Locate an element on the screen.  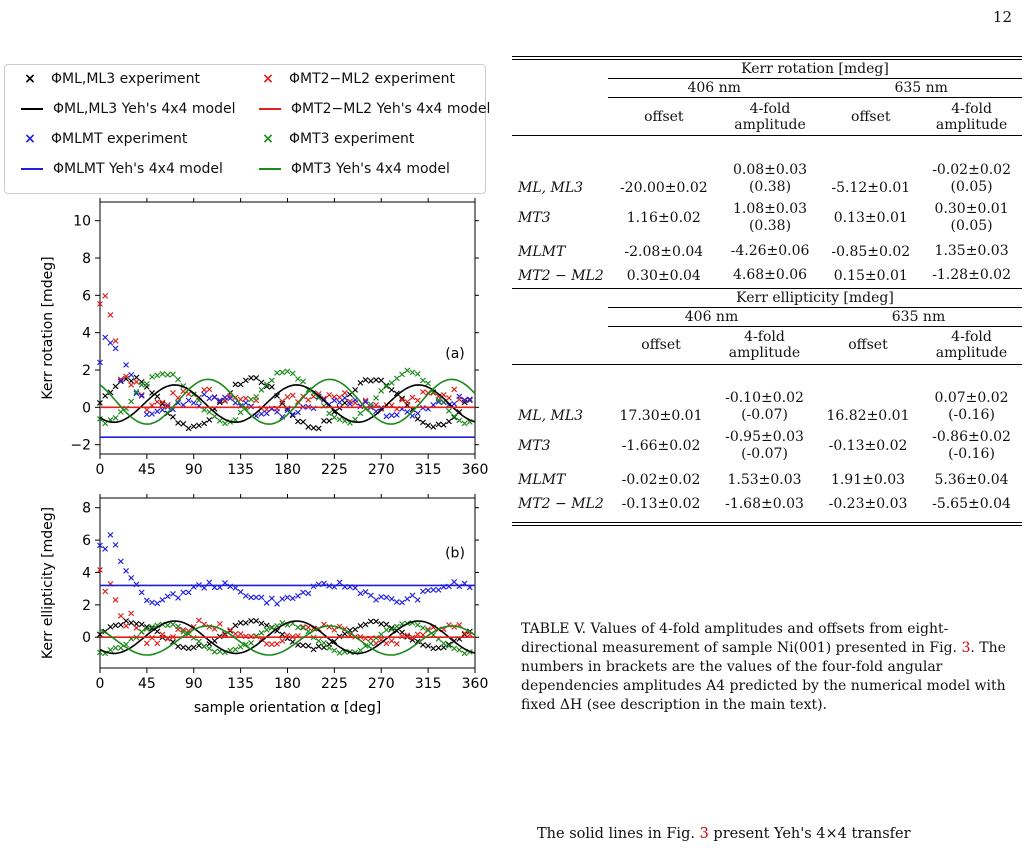
wavelength-406-header: 406 nm is located at coordinates (714, 88).